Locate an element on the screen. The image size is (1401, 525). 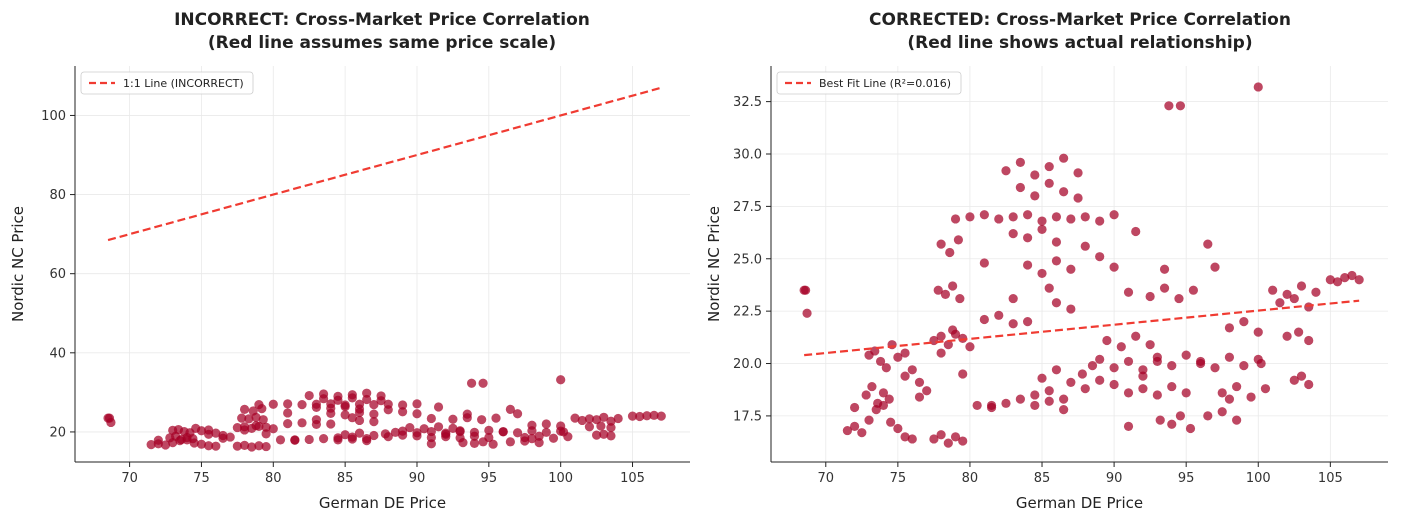
x-tick-label: 70 is located at coordinates (826, 478).